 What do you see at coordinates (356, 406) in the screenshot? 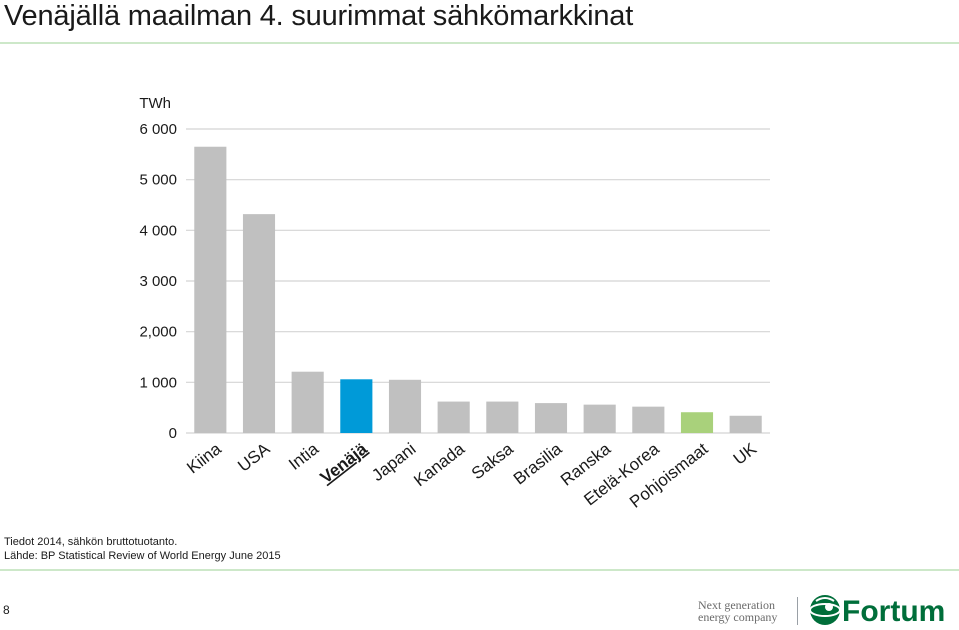
I see `bar-venäjä` at bounding box center [356, 406].